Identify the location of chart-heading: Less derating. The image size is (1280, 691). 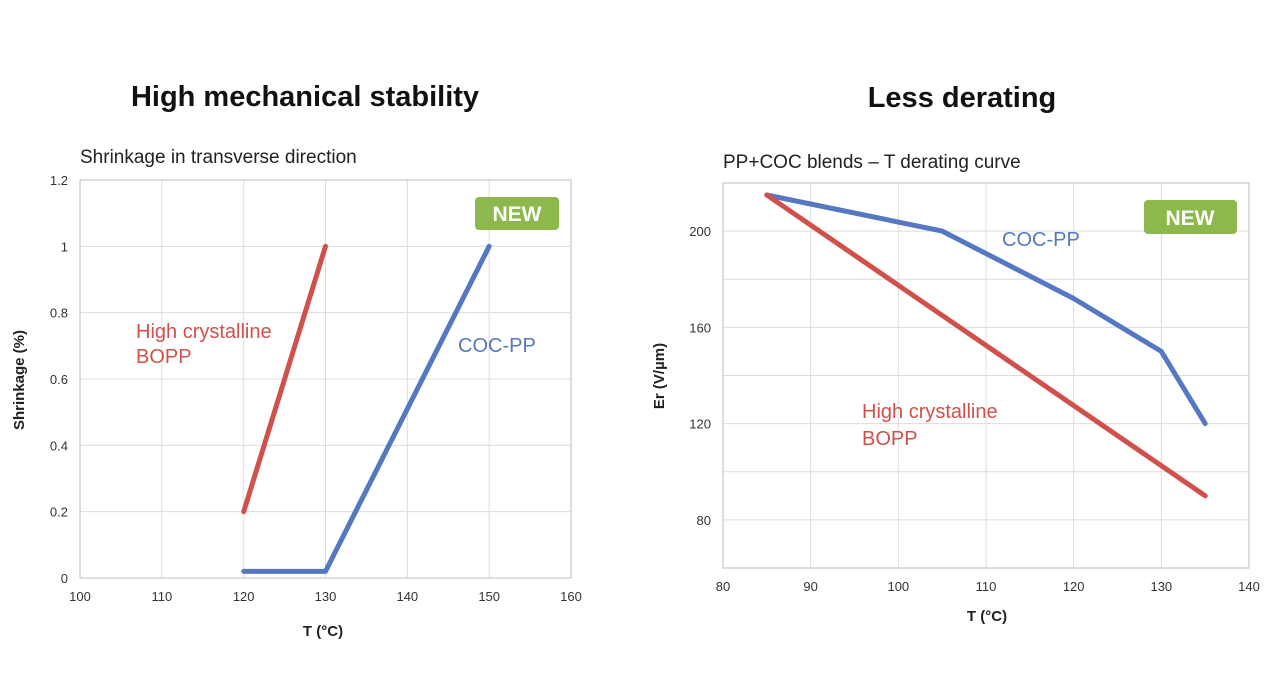
(962, 98).